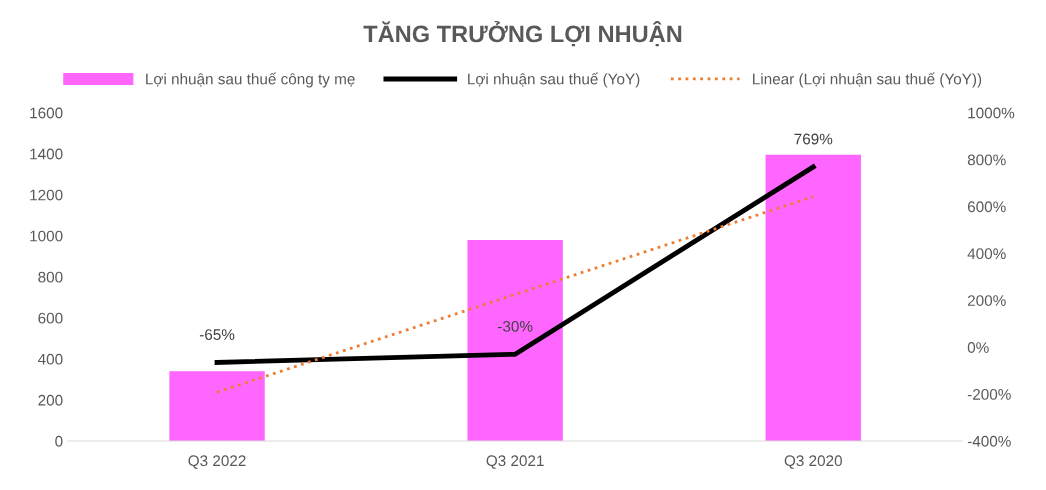  What do you see at coordinates (250, 80) in the screenshot?
I see `legend-label: Lợi nhuận sau thuế công ty mẹ` at bounding box center [250, 80].